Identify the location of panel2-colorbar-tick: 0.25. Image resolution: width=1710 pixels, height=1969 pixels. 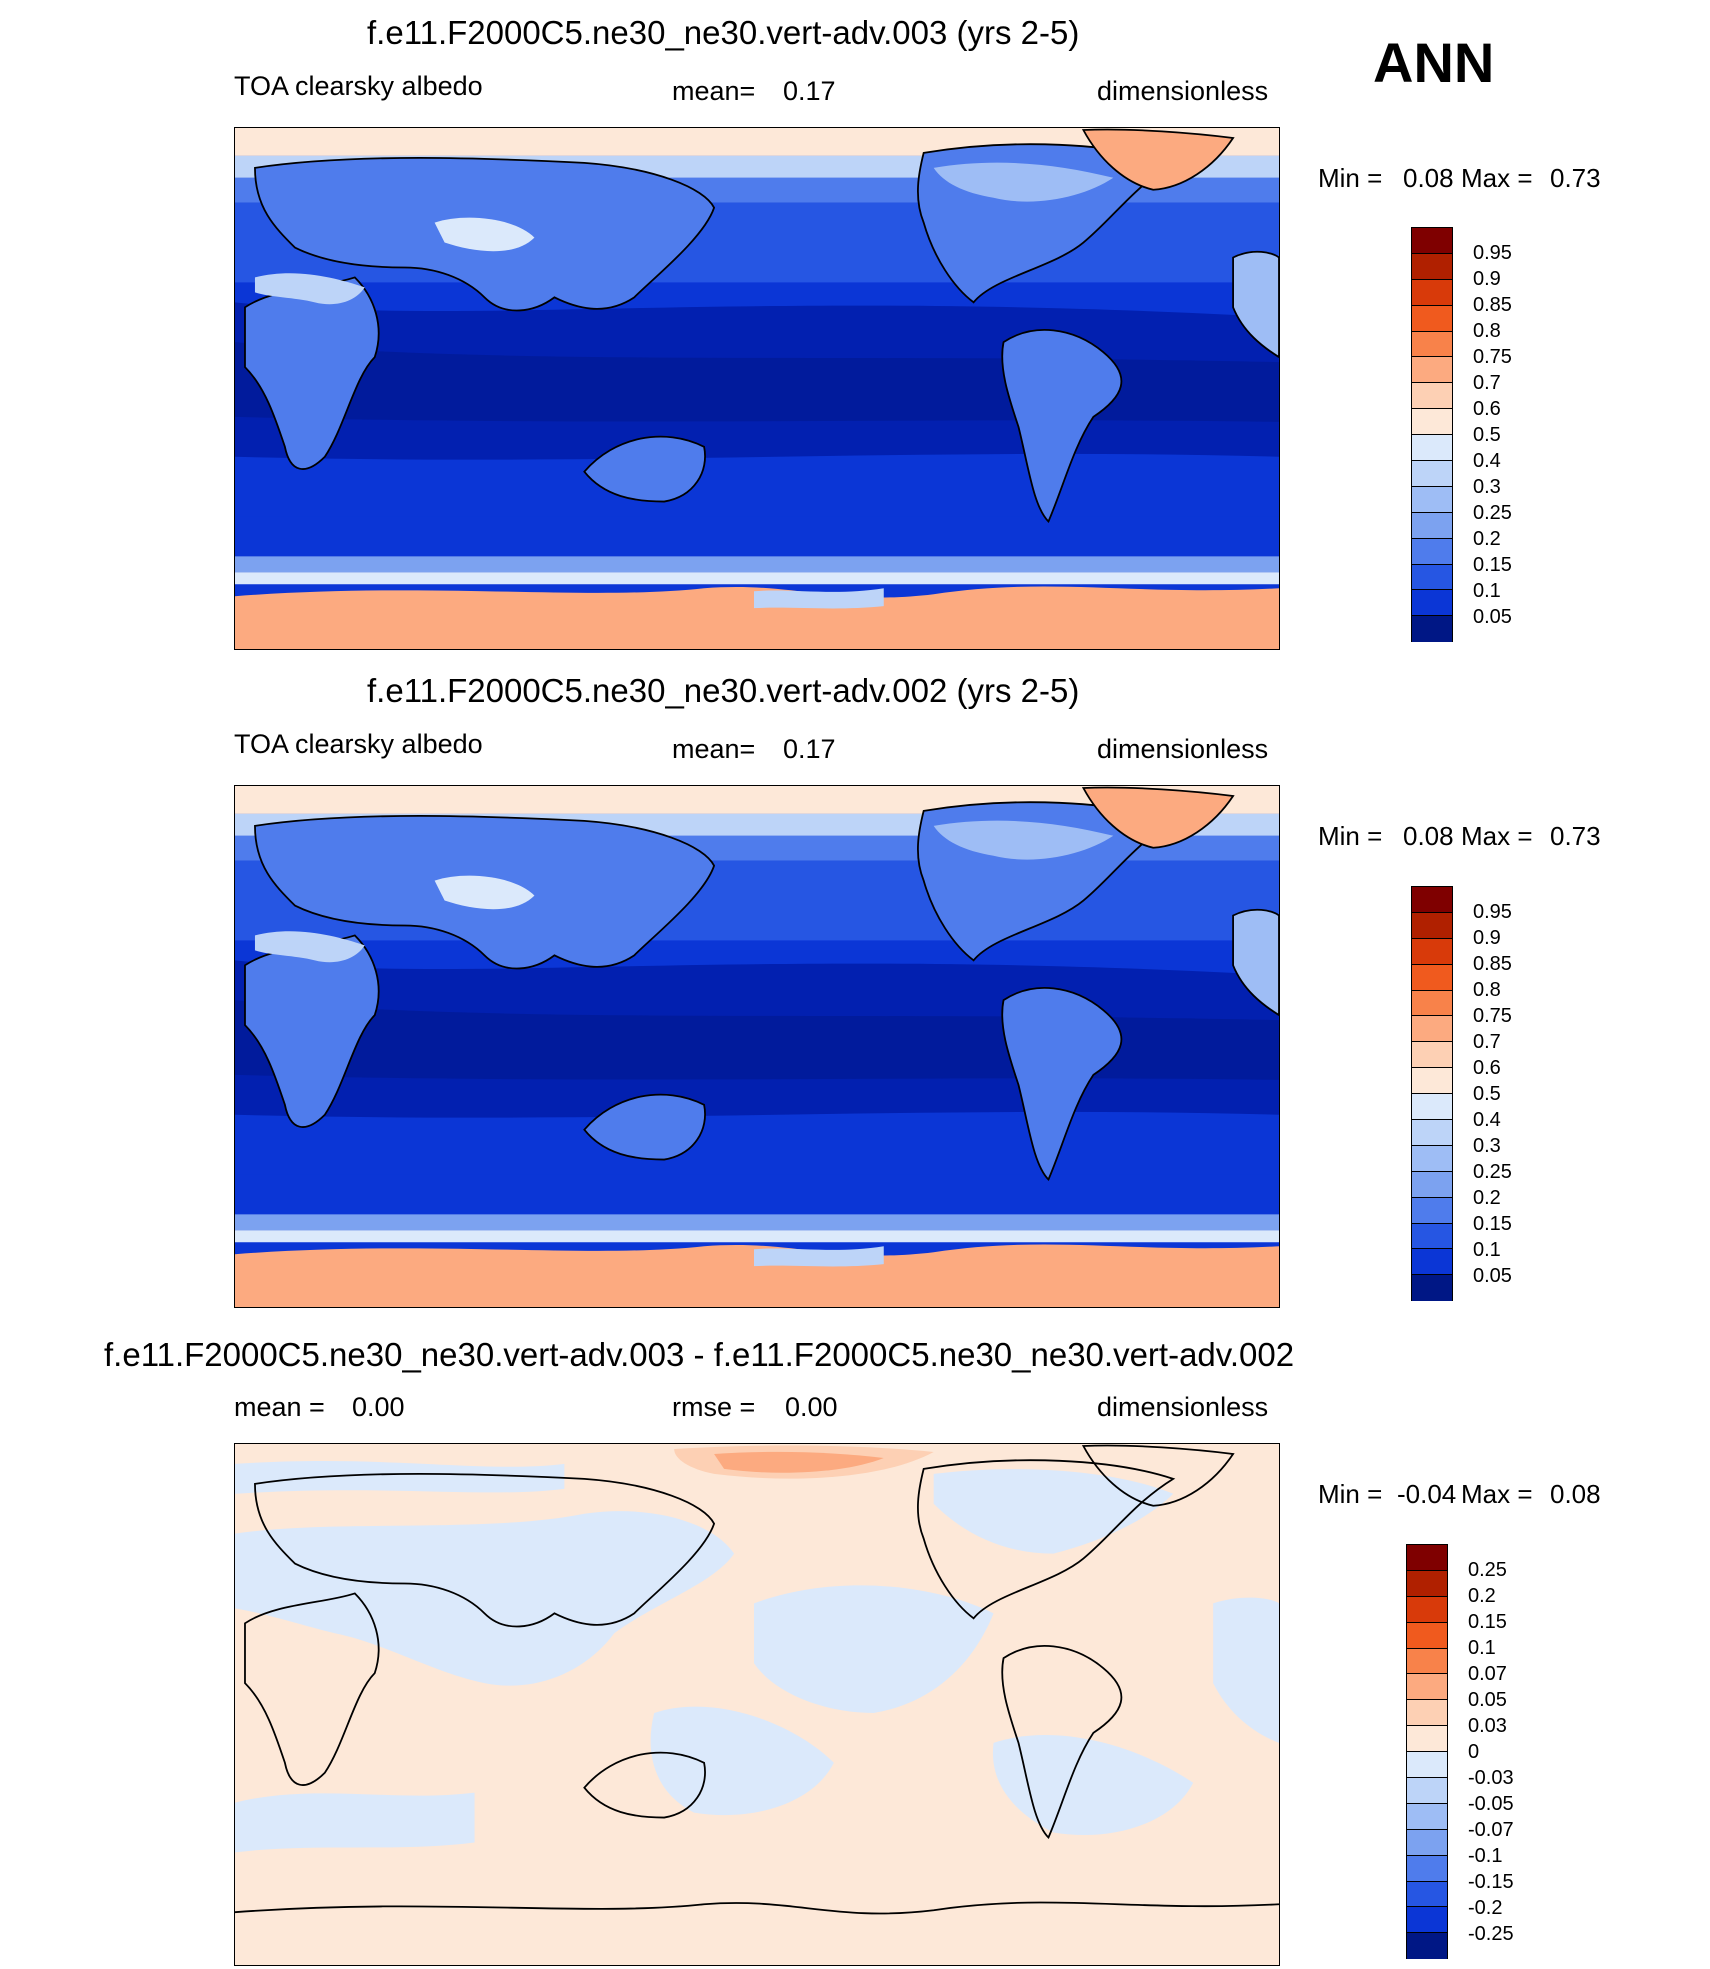
(1492, 1172).